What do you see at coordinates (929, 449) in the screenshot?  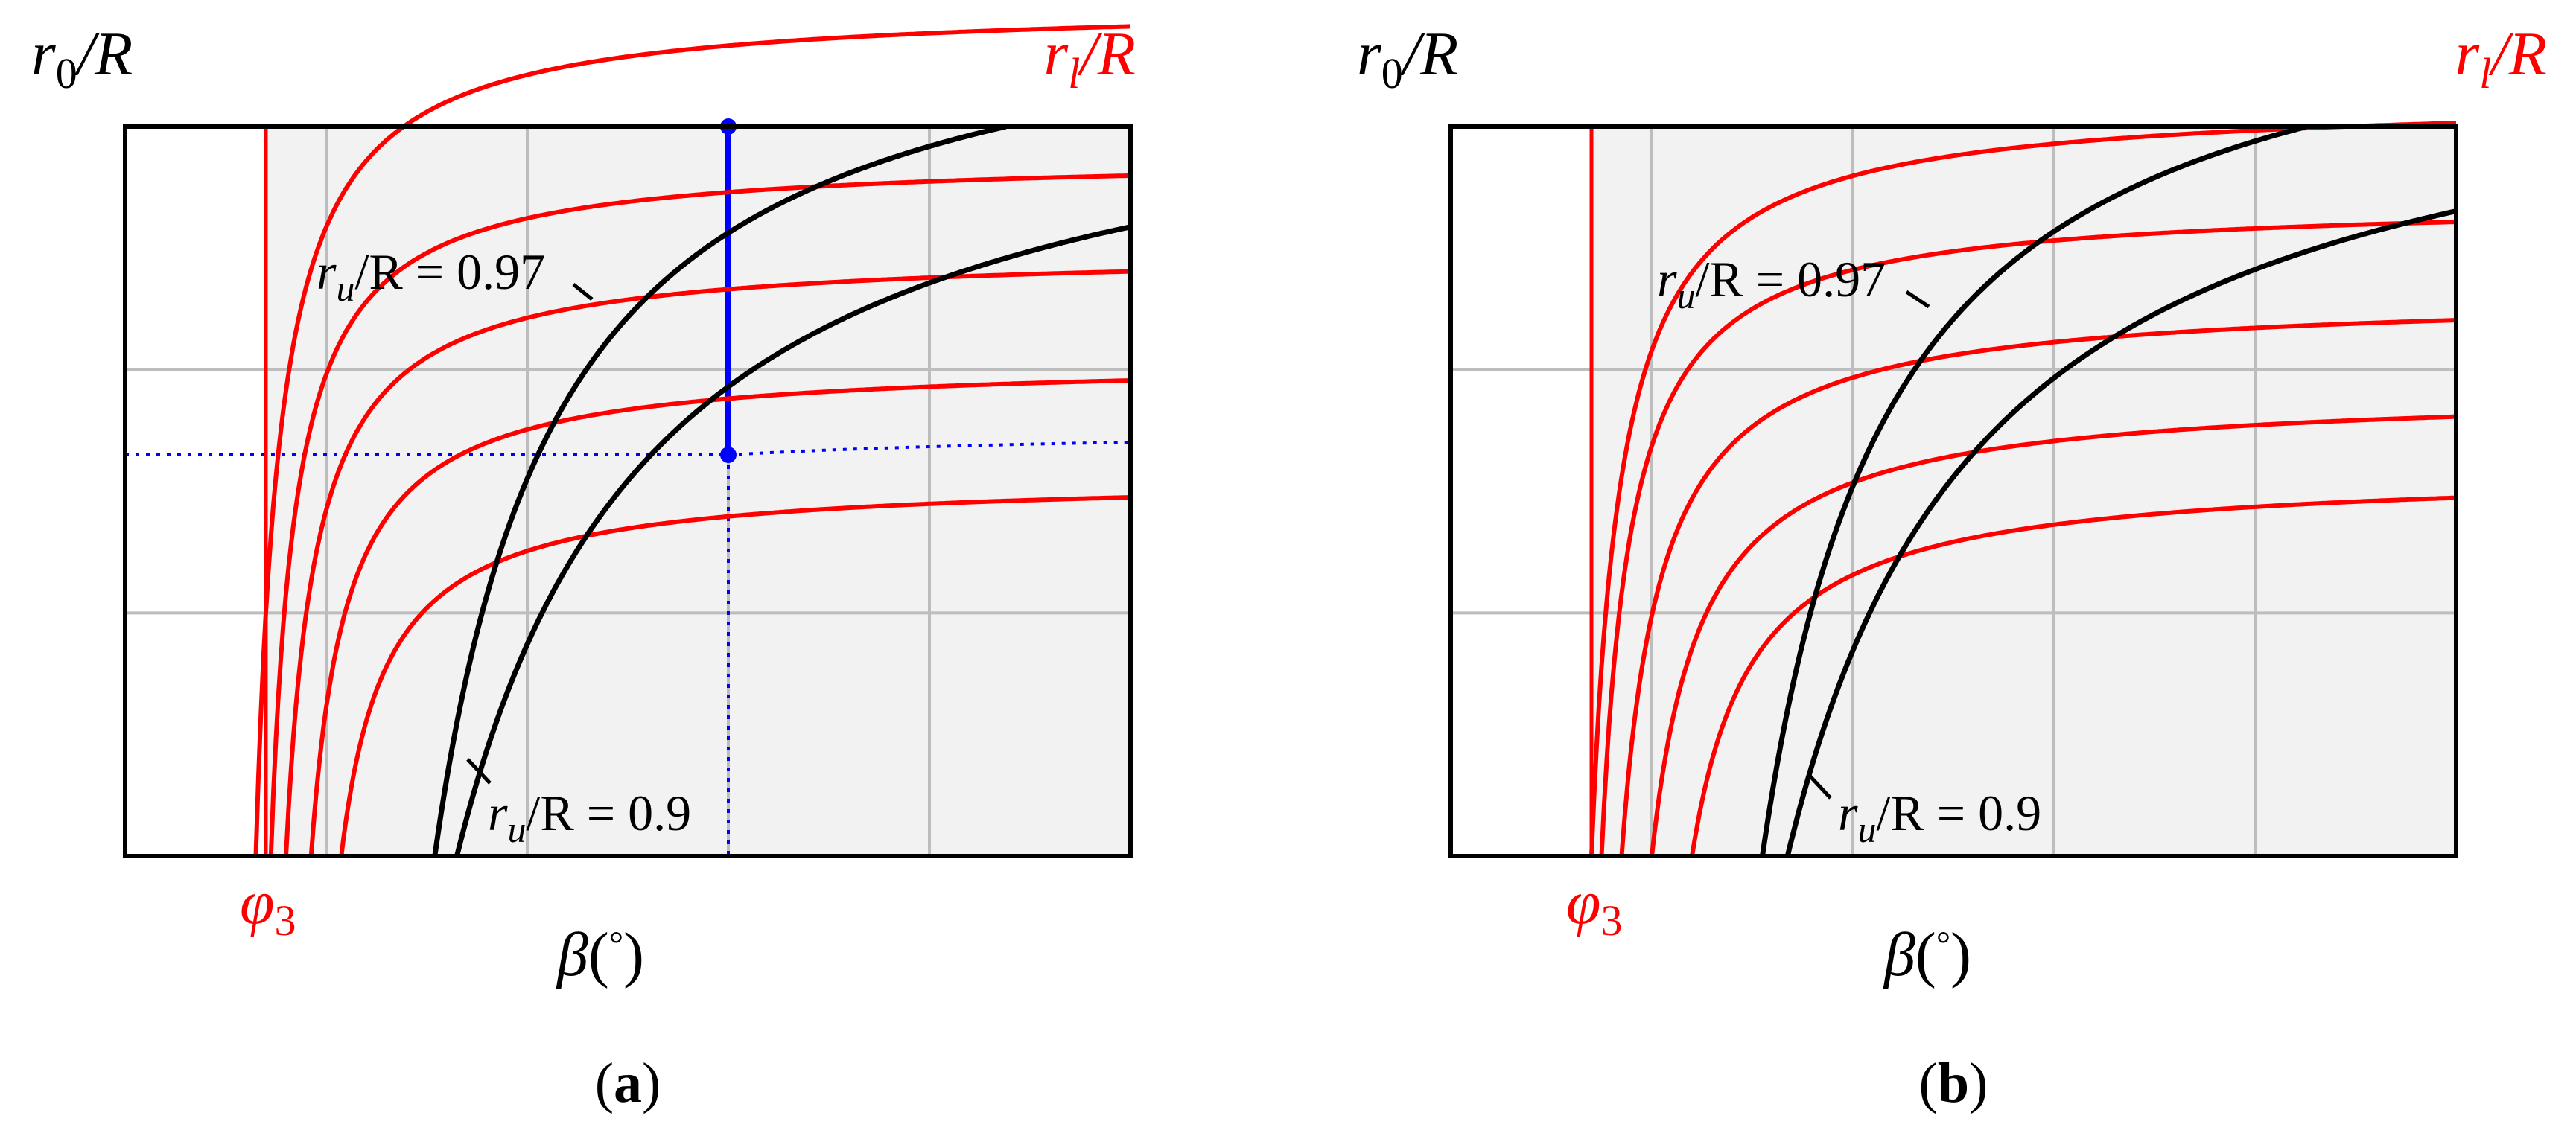 I see `blue-dotted-curve` at bounding box center [929, 449].